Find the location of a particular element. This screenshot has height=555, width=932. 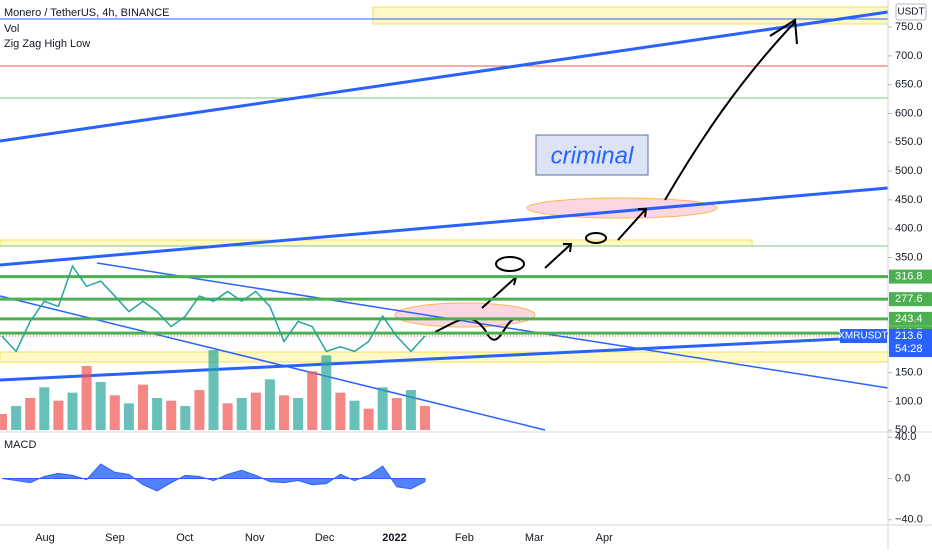

annotation-box is located at coordinates (592, 155).